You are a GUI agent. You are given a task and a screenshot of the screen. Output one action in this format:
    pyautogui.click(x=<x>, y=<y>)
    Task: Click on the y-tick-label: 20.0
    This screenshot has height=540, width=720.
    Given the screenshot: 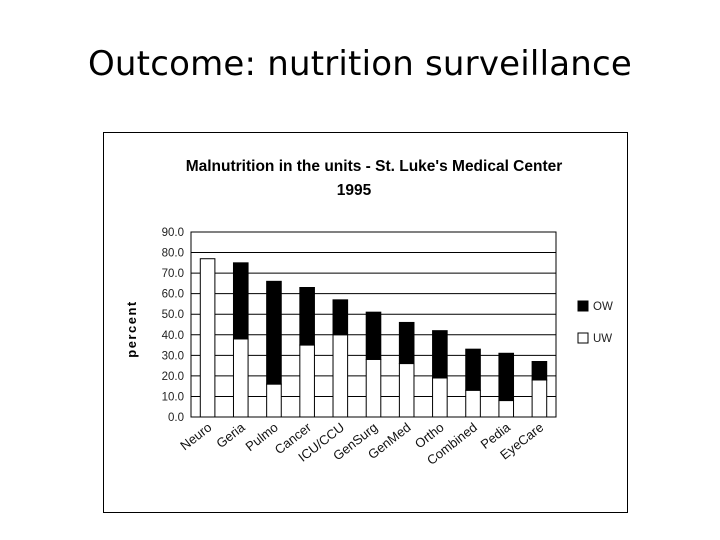 What is the action you would take?
    pyautogui.click(x=173, y=377)
    